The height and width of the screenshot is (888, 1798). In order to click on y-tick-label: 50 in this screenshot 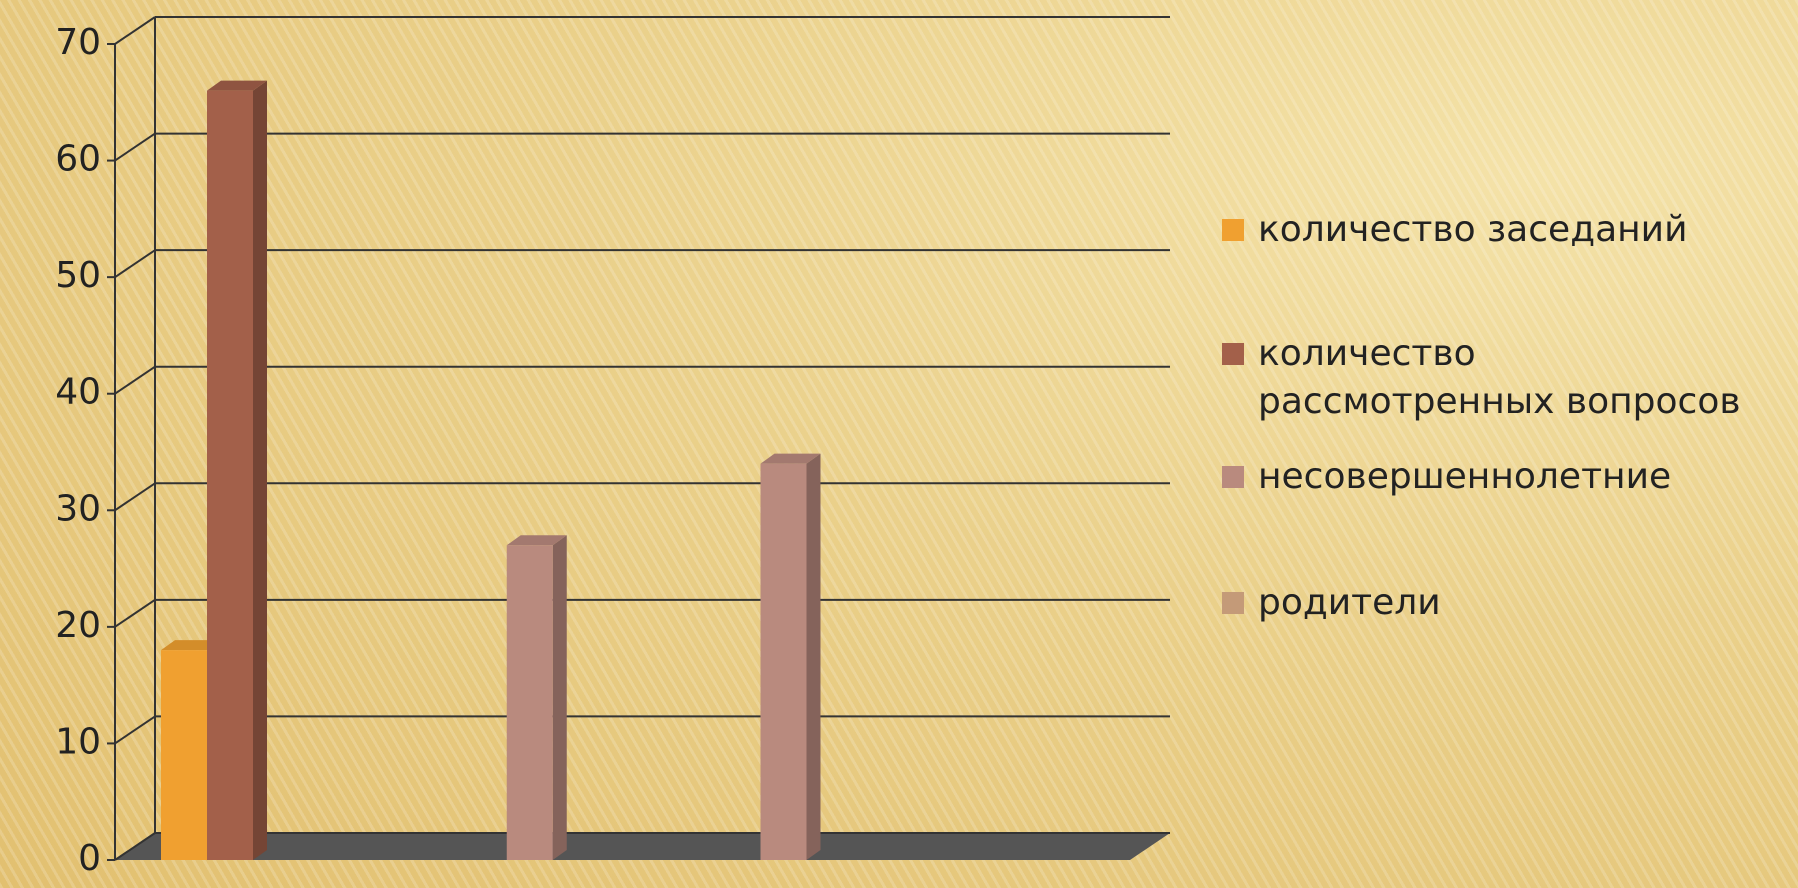, I will do `click(78, 275)`.